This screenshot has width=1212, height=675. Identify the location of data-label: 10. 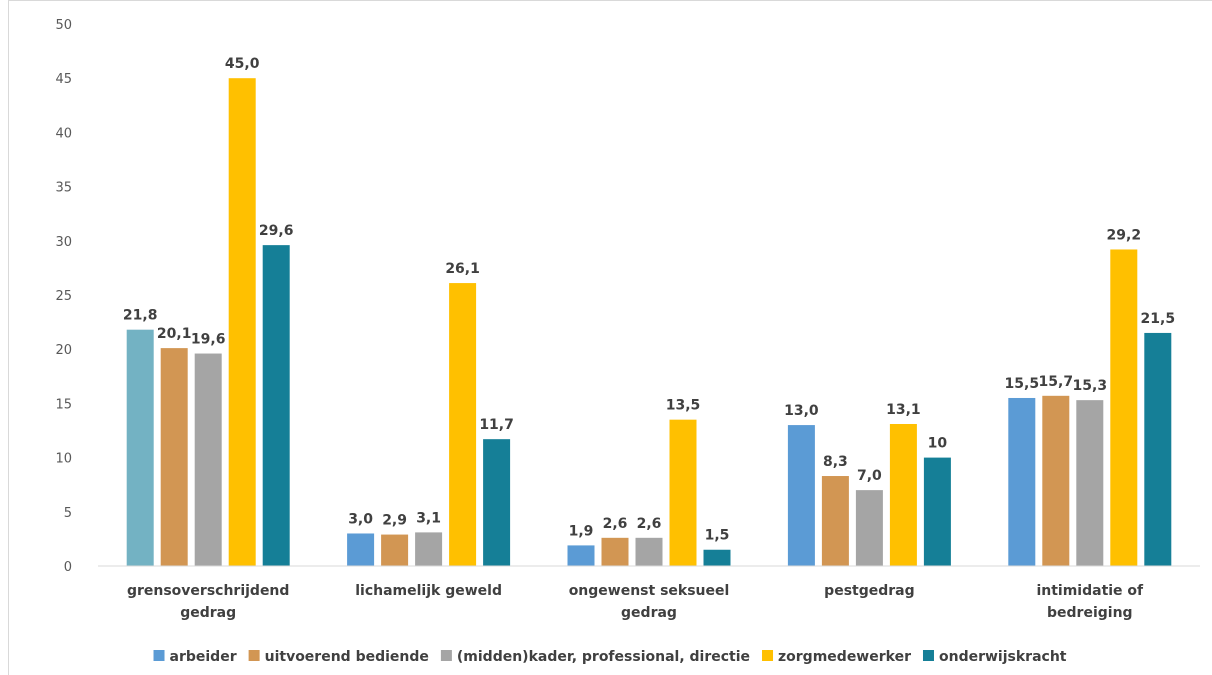
(938, 444).